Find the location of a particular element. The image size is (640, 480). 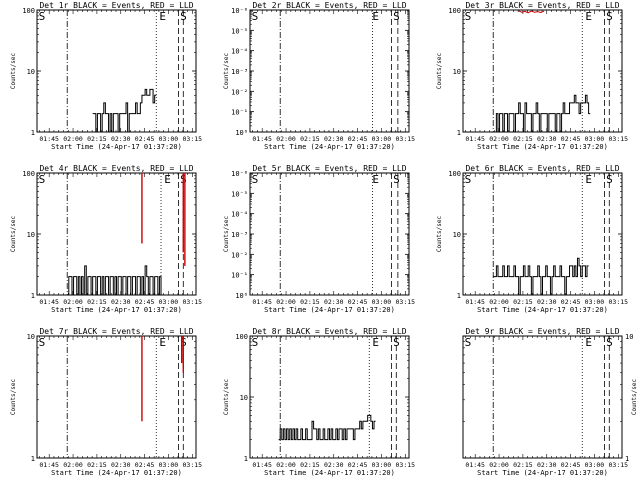

lld-series is located at coordinates (531, 12).